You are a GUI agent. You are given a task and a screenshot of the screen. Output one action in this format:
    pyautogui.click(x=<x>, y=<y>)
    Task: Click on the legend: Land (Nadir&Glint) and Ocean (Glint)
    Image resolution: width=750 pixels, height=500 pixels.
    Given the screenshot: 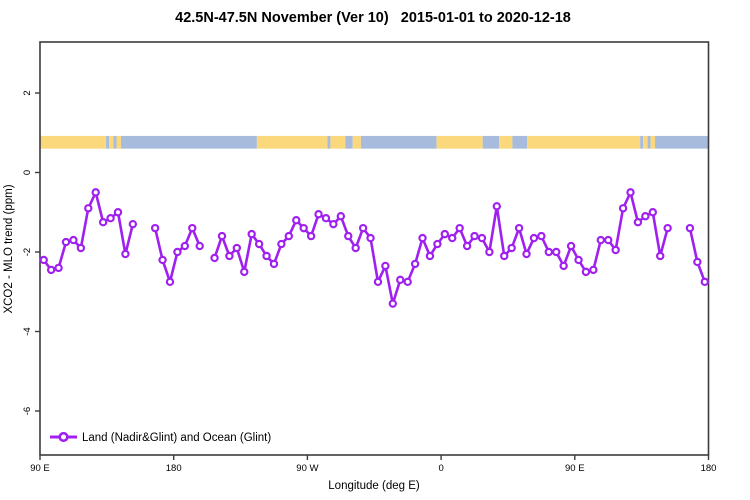 What is the action you would take?
    pyautogui.click(x=160, y=437)
    